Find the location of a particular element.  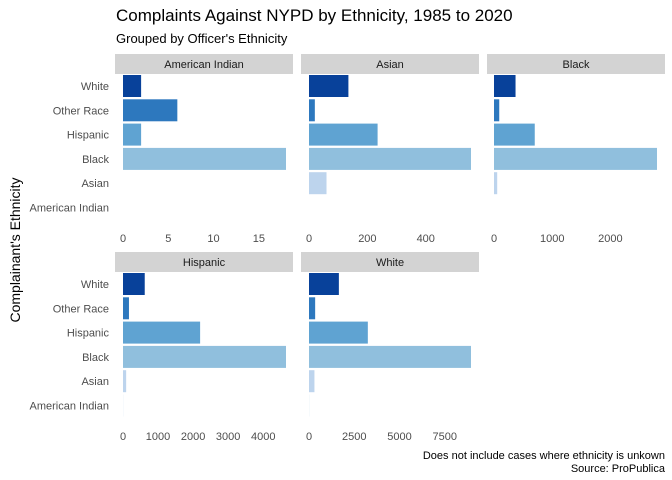

bar-hispanic-hispanic is located at coordinates (162, 332).